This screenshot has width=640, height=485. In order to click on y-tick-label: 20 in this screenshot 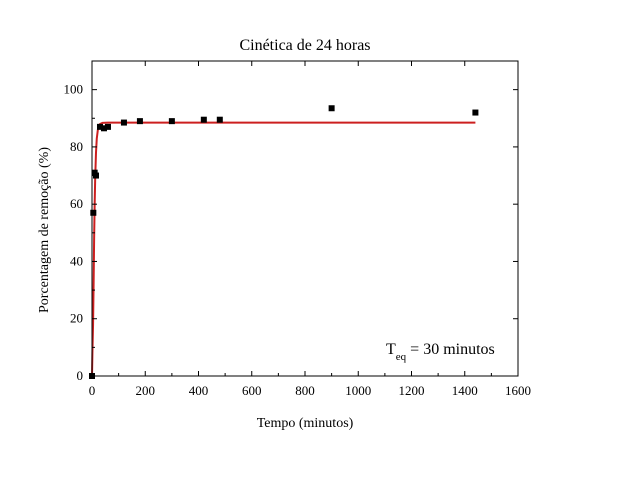, I will do `click(76, 318)`.